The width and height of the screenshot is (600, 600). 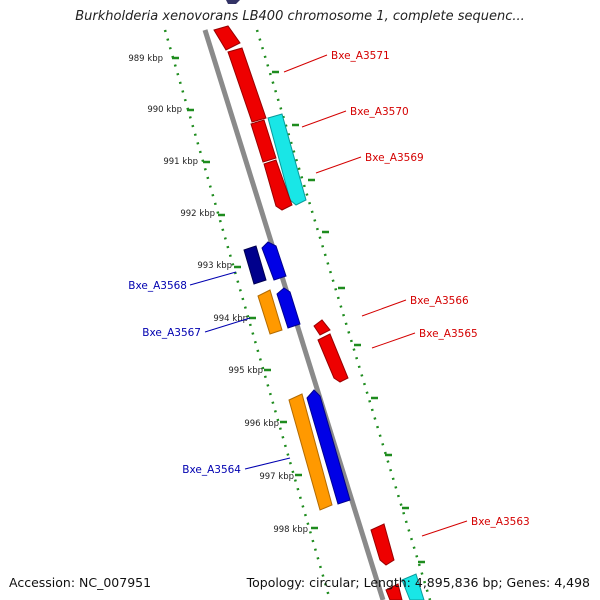 I want to click on gene-a3564-orange, so click(x=310, y=452).